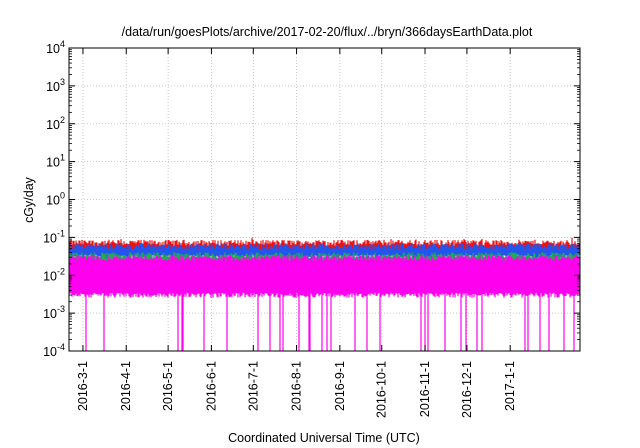 The width and height of the screenshot is (640, 448). I want to click on x-tick-label: 2016-4-1, so click(126, 386).